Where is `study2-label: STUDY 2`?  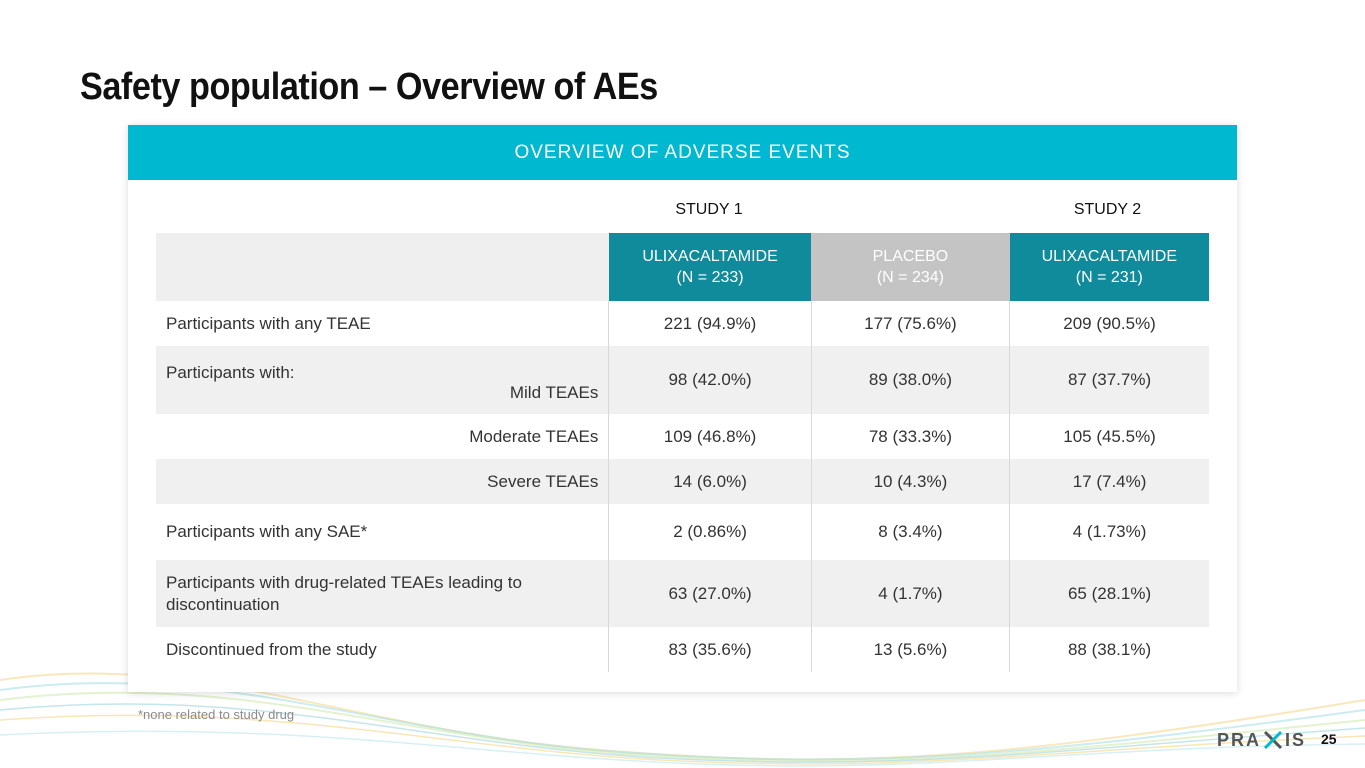
study2-label: STUDY 2 is located at coordinates (1107, 209).